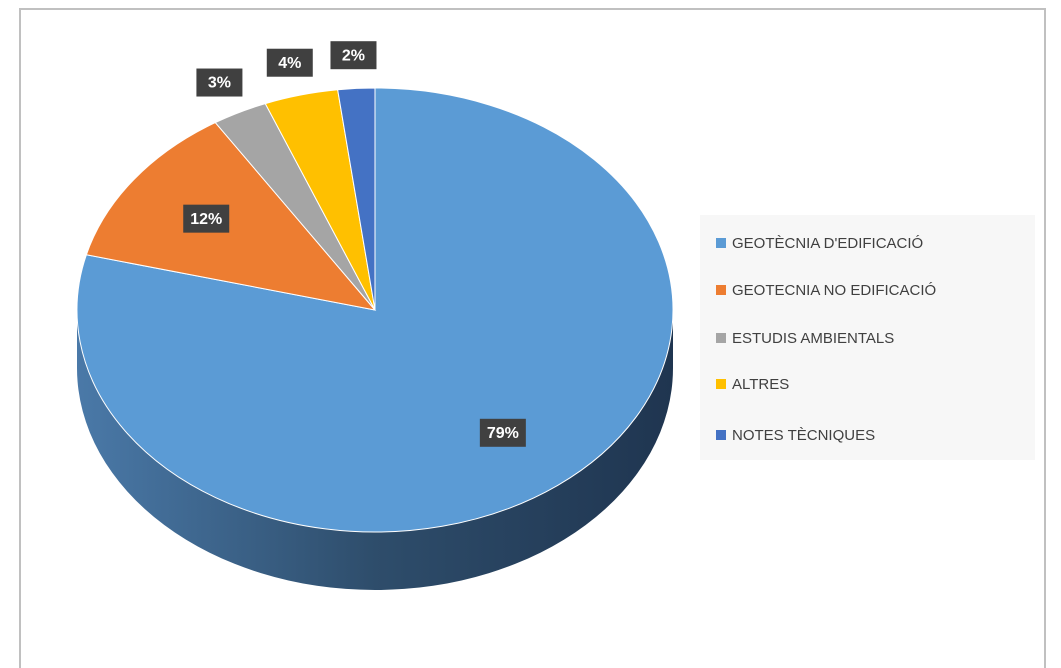 The width and height of the screenshot is (1061, 668). What do you see at coordinates (827, 243) in the screenshot?
I see `legend-label: GEOTÈCNIA D'EDIFICACIÓ` at bounding box center [827, 243].